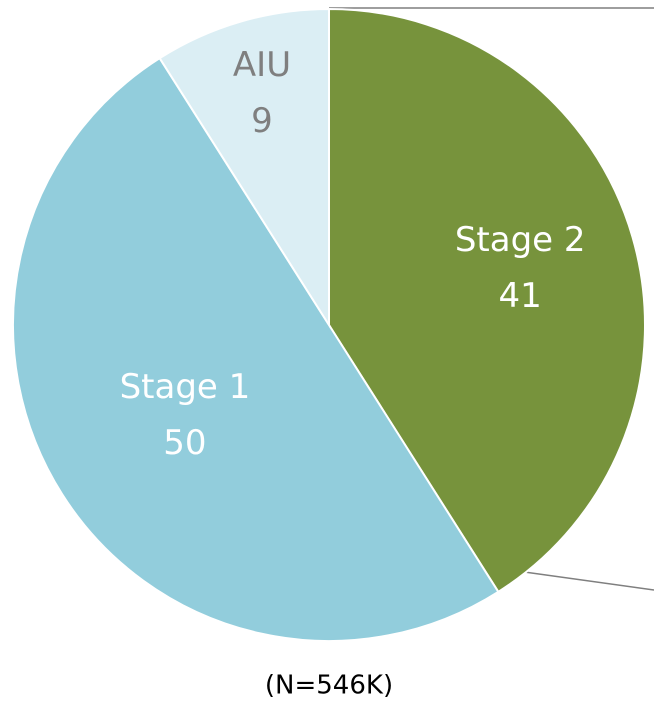 The image size is (654, 707). I want to click on slice-value: 50, so click(184, 443).